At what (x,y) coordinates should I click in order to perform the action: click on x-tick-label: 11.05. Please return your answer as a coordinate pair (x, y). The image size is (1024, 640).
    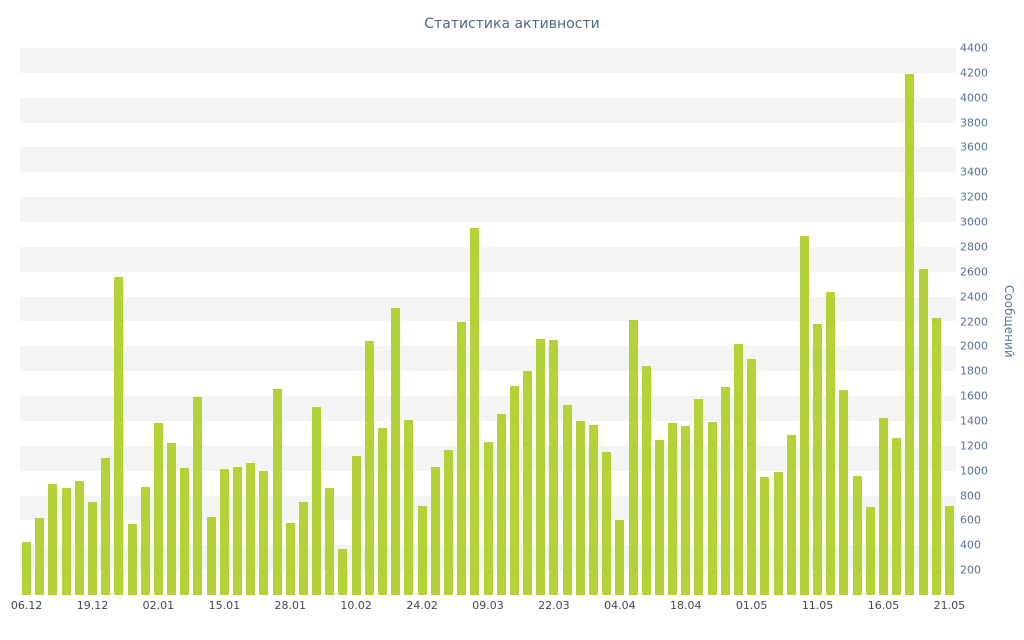
    Looking at the image, I should click on (817, 605).